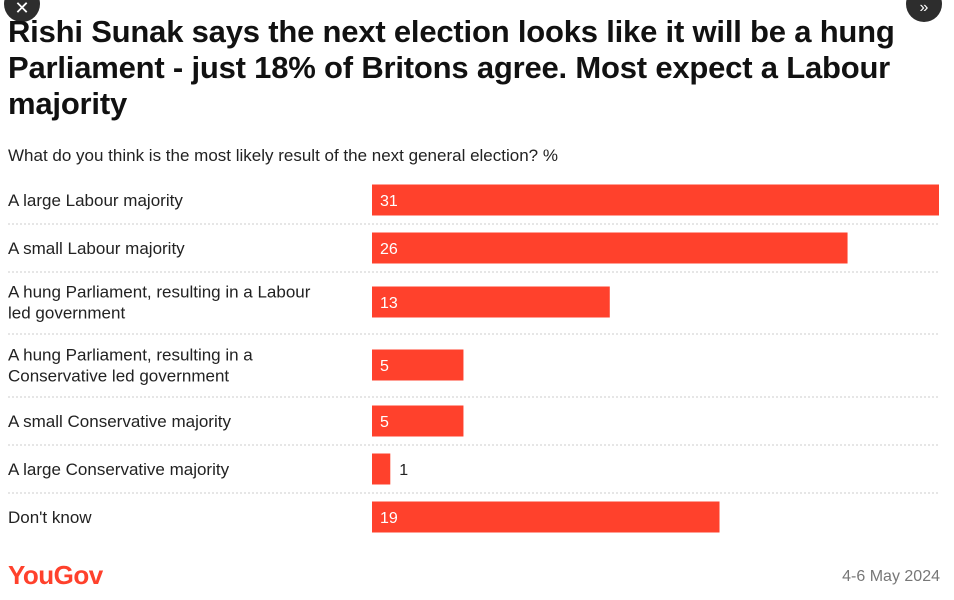  What do you see at coordinates (22, 11) in the screenshot?
I see `close-icon: ✕` at bounding box center [22, 11].